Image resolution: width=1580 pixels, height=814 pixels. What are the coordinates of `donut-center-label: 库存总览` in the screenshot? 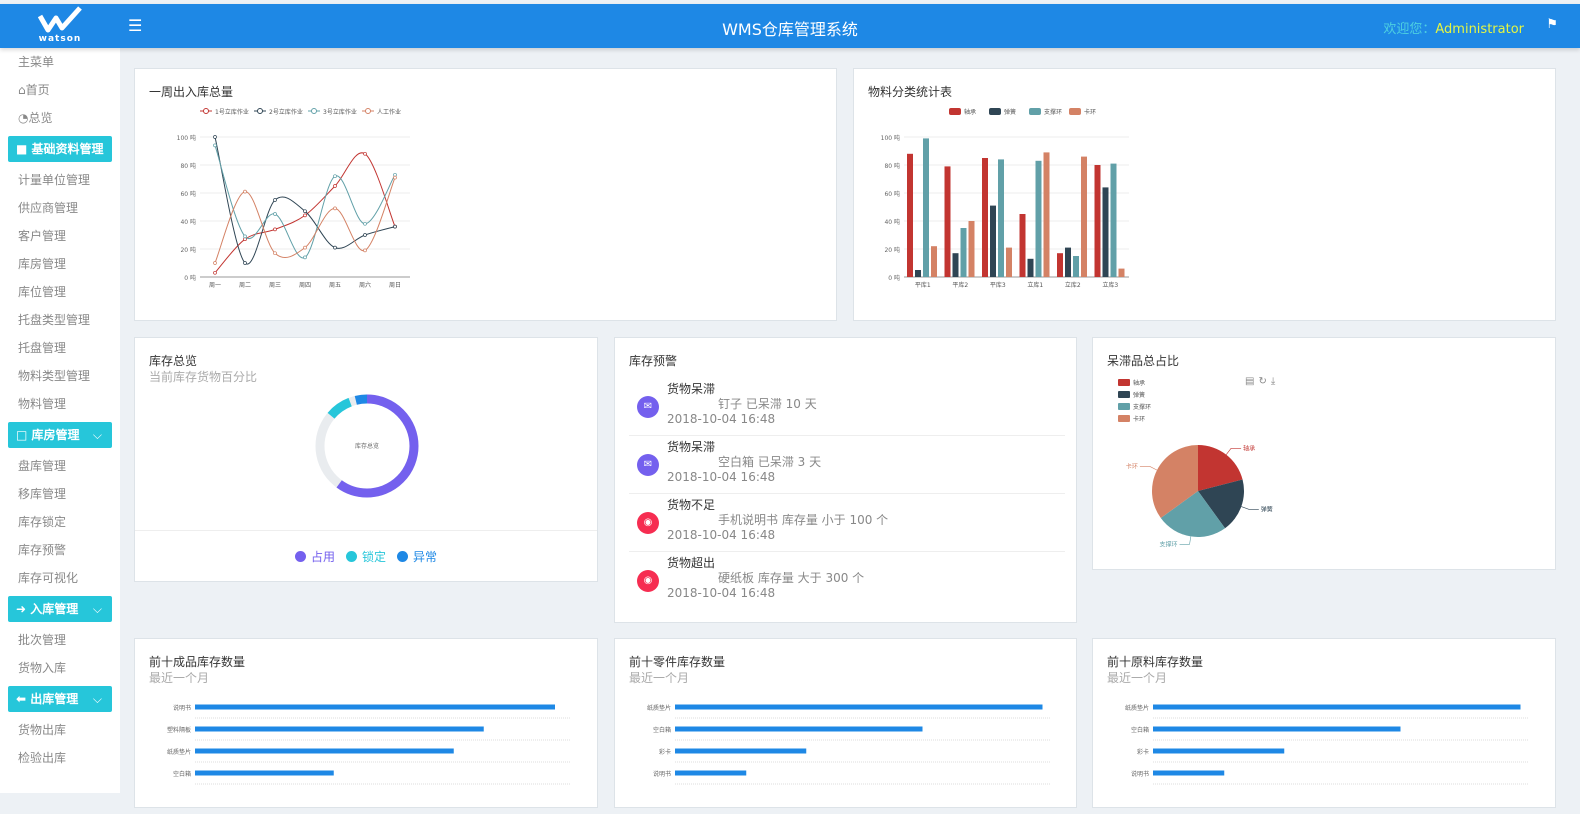 It's located at (367, 446).